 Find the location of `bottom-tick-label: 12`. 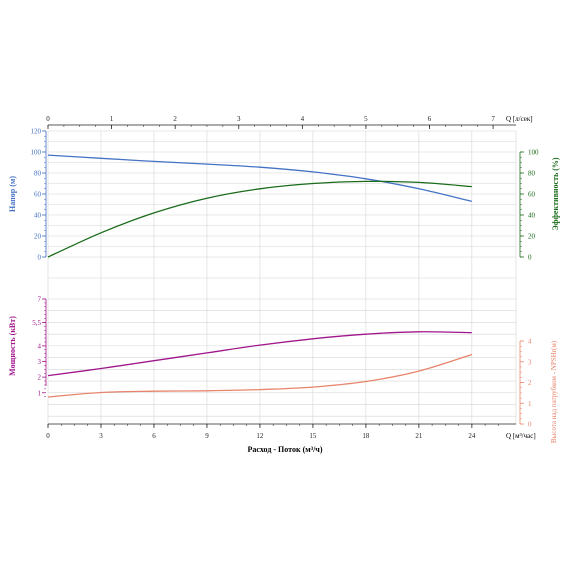

bottom-tick-label: 12 is located at coordinates (260, 436).